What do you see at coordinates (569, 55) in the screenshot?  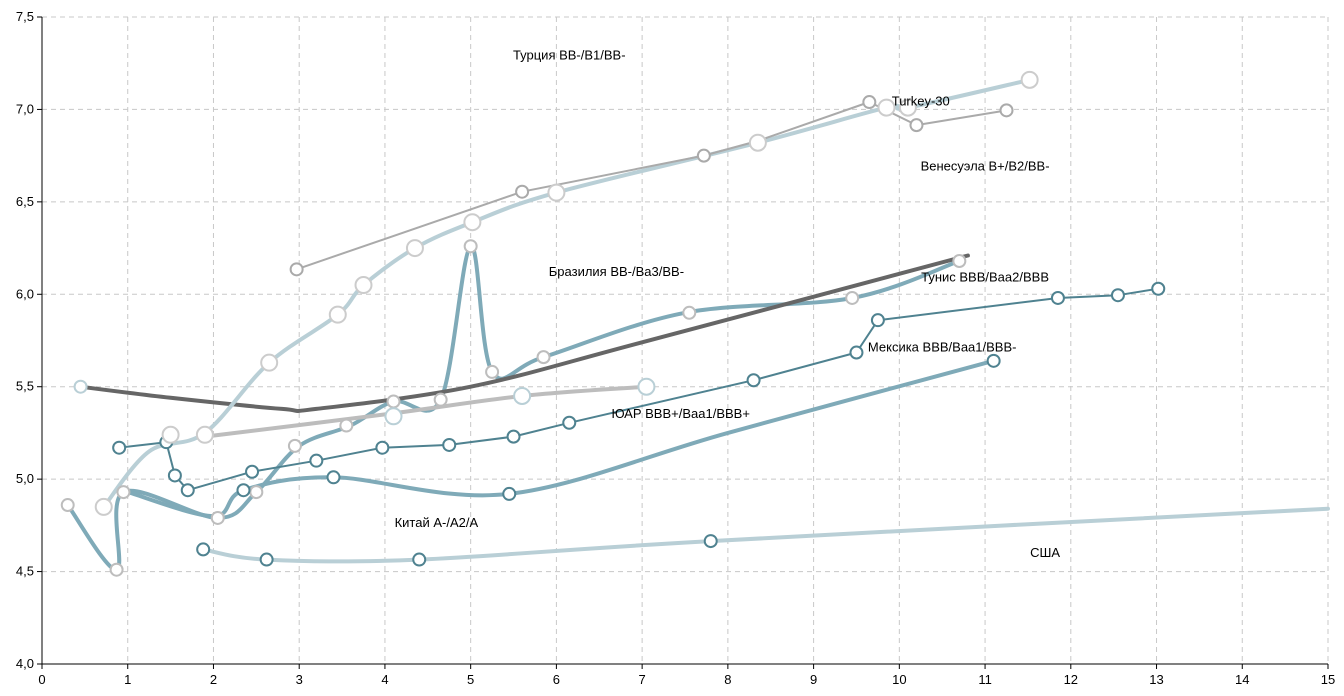 I see `annotation-турция-bb-b1-bb: Турция BB-/B1/BB-` at bounding box center [569, 55].